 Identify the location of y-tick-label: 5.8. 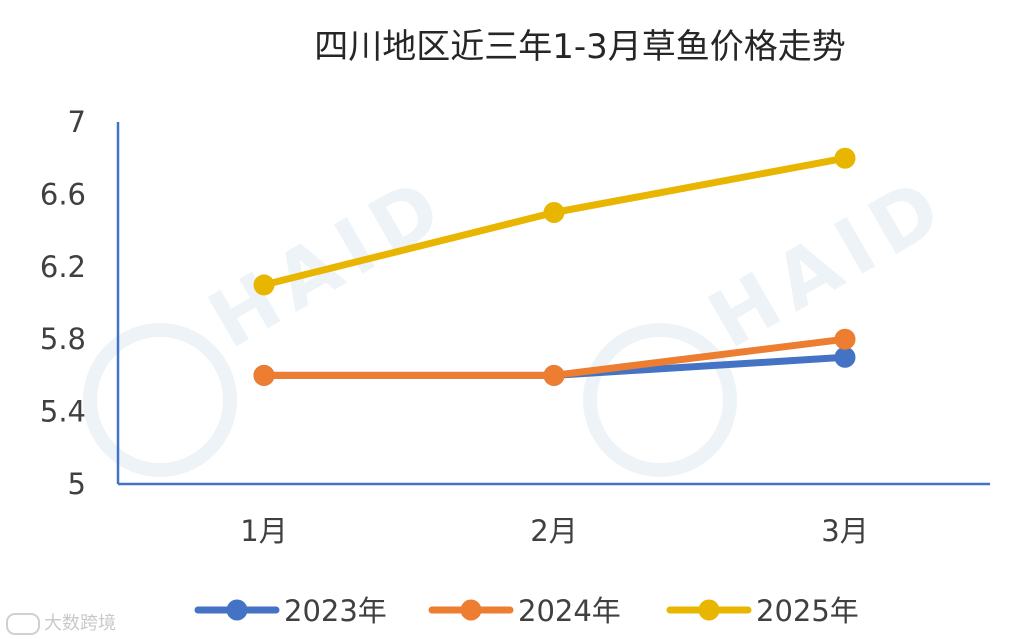
(63, 339).